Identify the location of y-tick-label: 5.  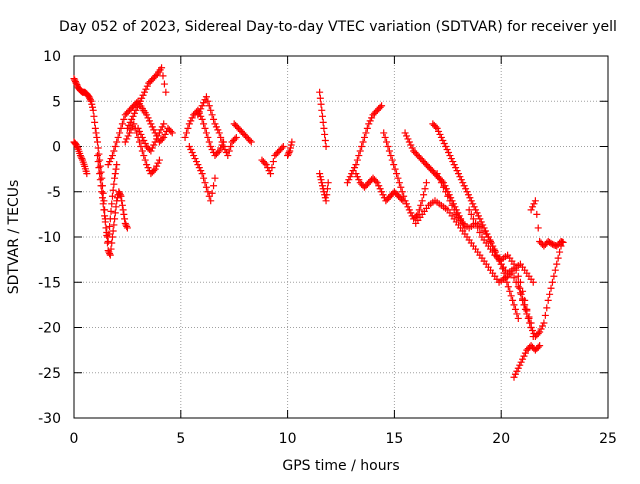
(56, 102).